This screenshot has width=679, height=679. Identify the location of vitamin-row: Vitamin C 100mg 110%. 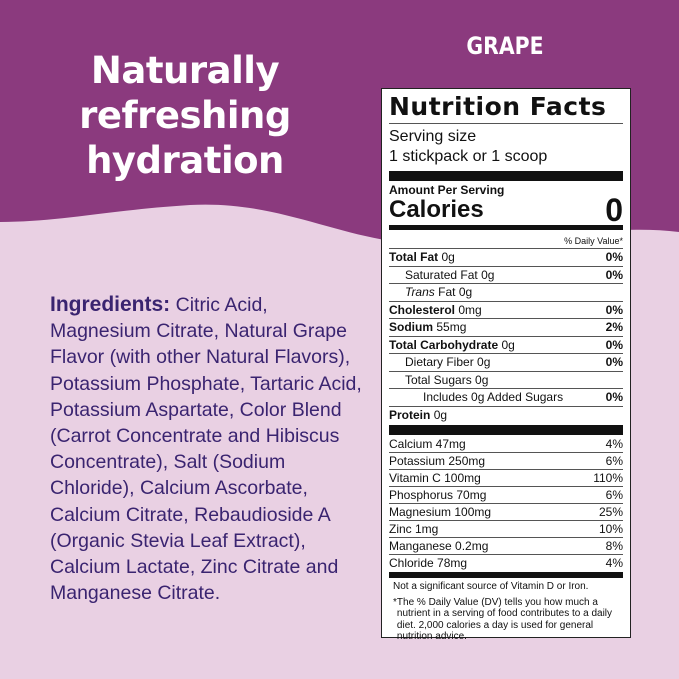
(506, 478).